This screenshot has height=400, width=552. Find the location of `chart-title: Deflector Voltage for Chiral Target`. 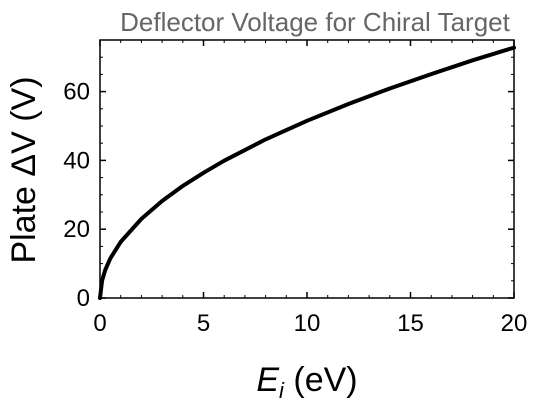

chart-title: Deflector Voltage for Chiral Target is located at coordinates (315, 22).